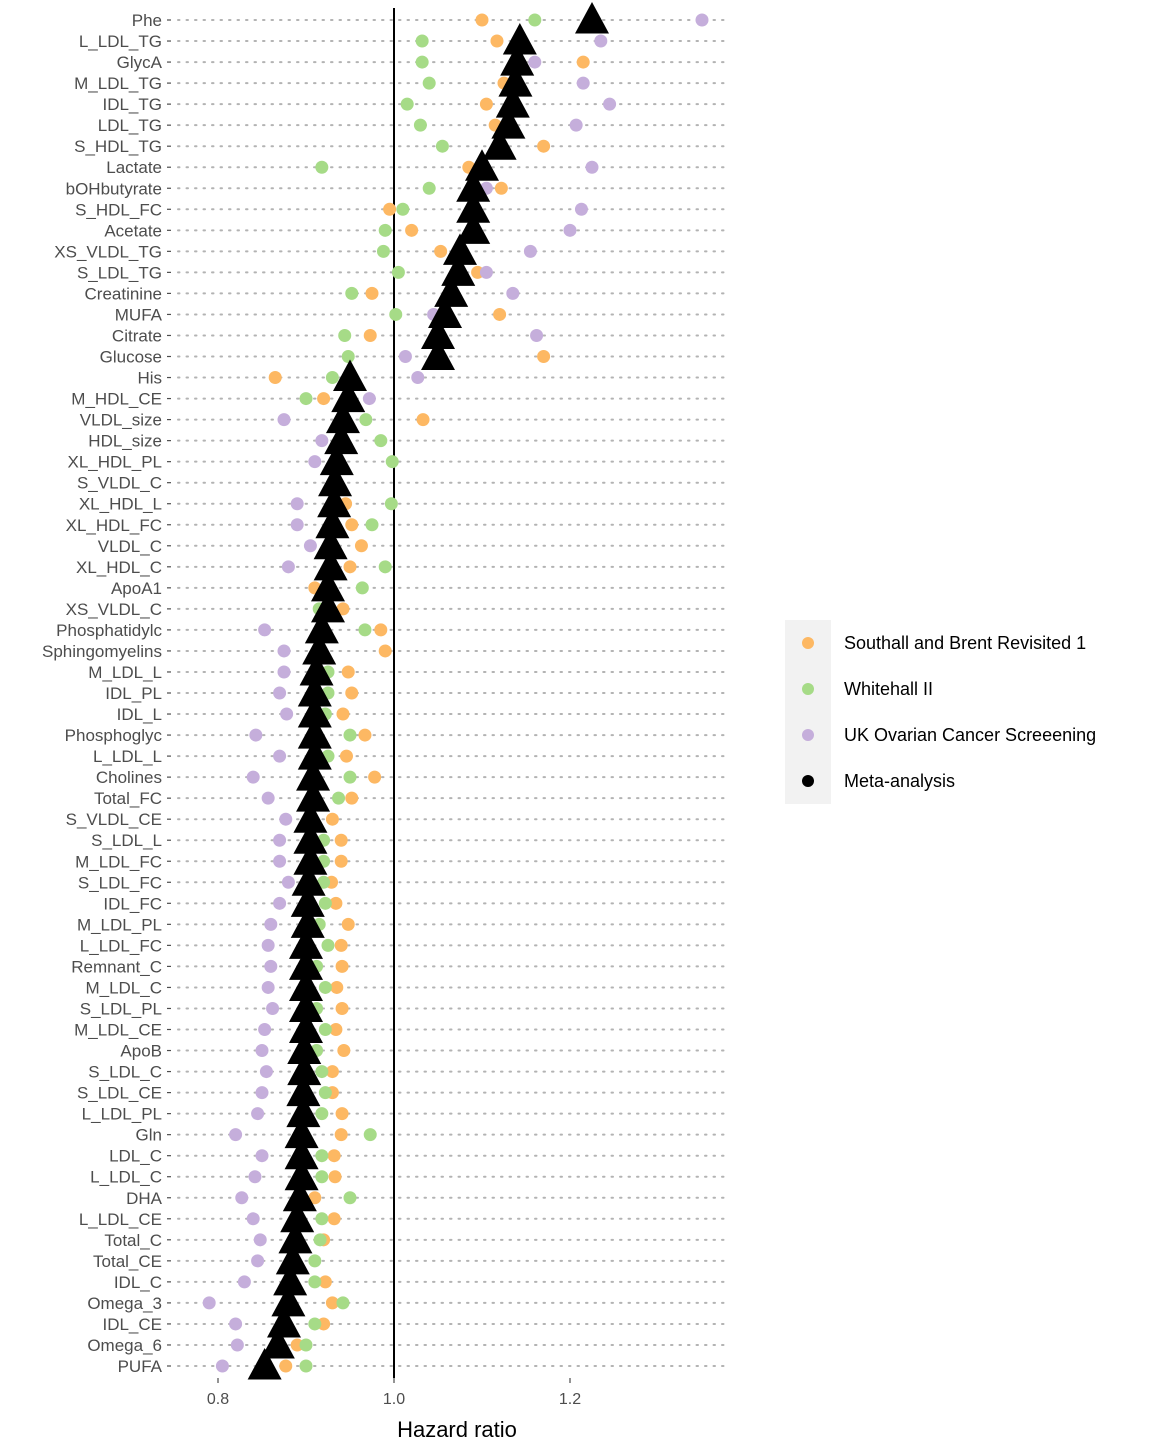 This screenshot has height=1443, width=1149. What do you see at coordinates (138, 1282) in the screenshot?
I see `y-tick-label: IDL_C` at bounding box center [138, 1282].